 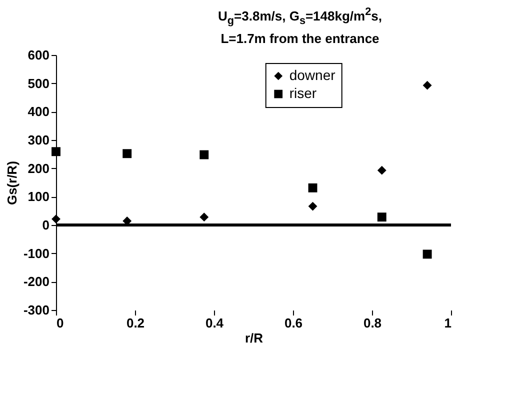 What do you see at coordinates (293, 323) in the screenshot?
I see `x-tick-label: 0.6` at bounding box center [293, 323].